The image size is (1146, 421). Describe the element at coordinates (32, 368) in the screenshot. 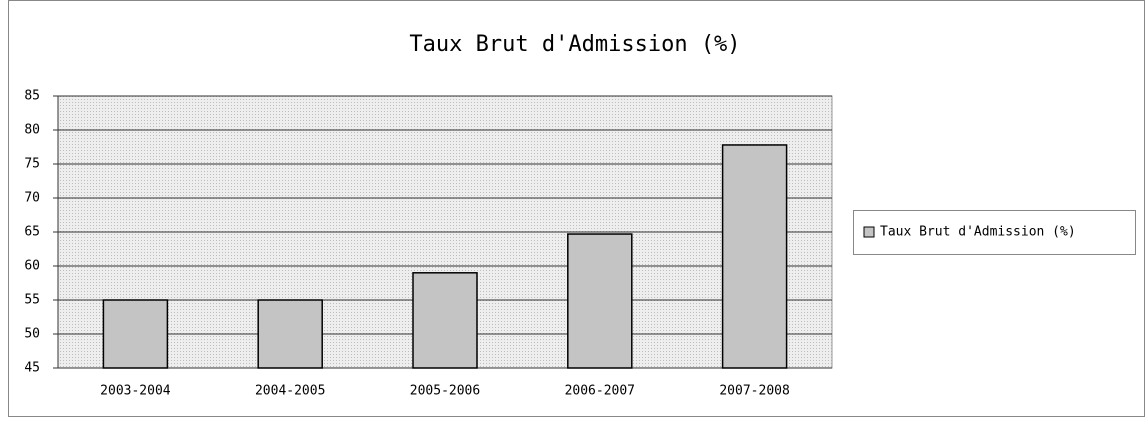

I see `y-tick-label: 45` at that location.